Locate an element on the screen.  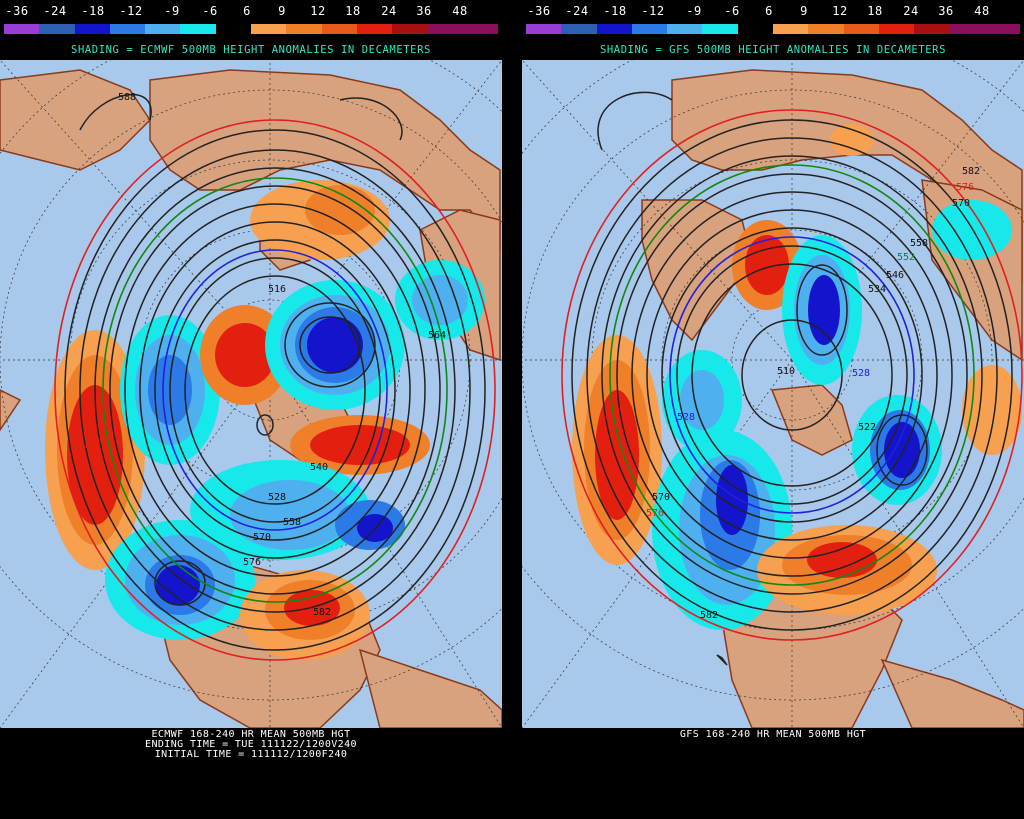
gfs-footer: GFS 168-240 HR MEAN 500MB HGT is located at coordinates (773, 735).